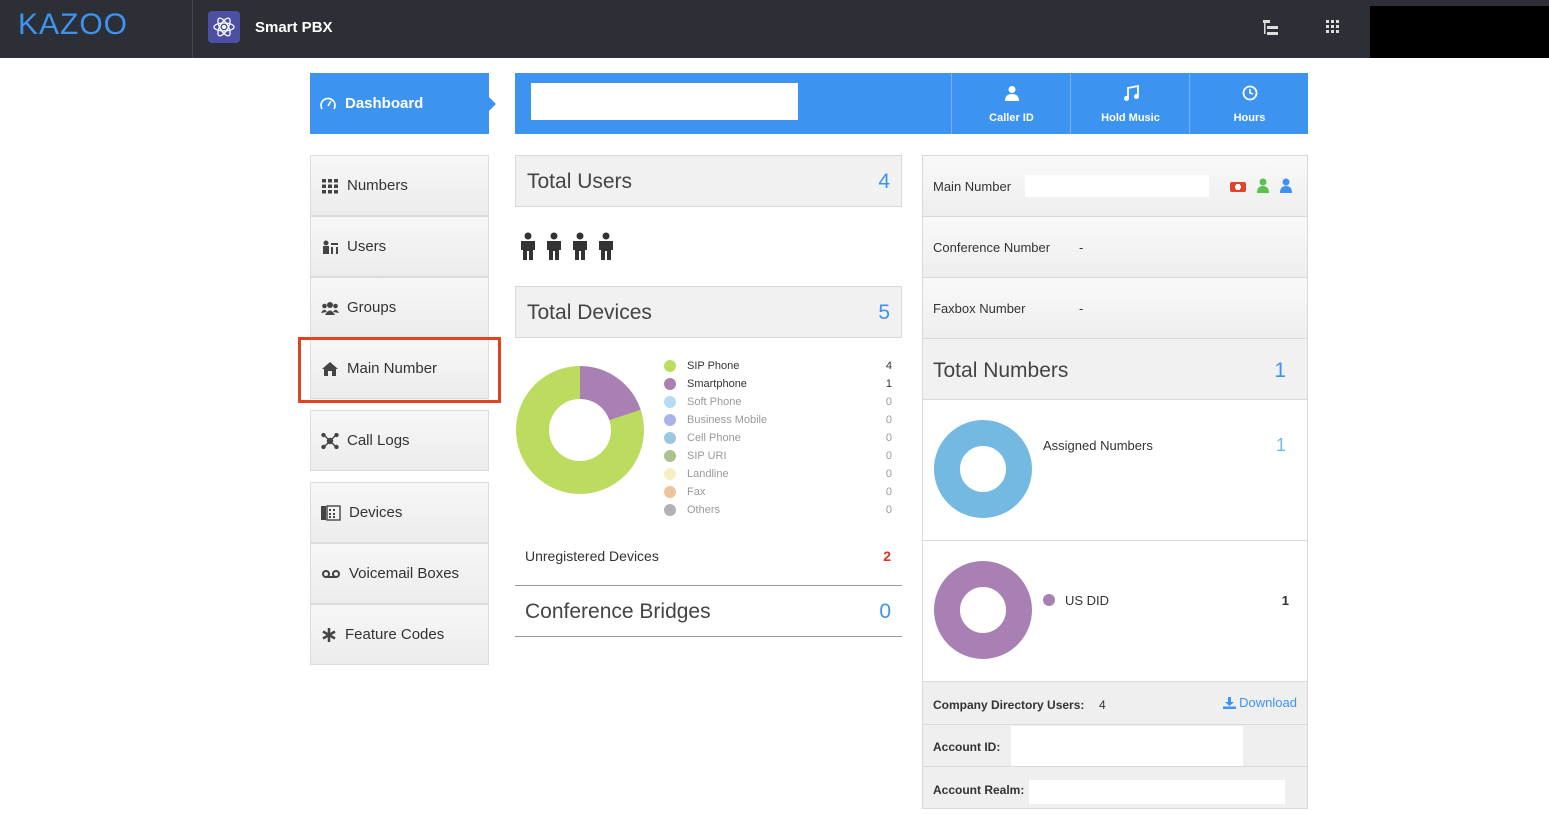  I want to click on legend-label: Others, so click(704, 510).